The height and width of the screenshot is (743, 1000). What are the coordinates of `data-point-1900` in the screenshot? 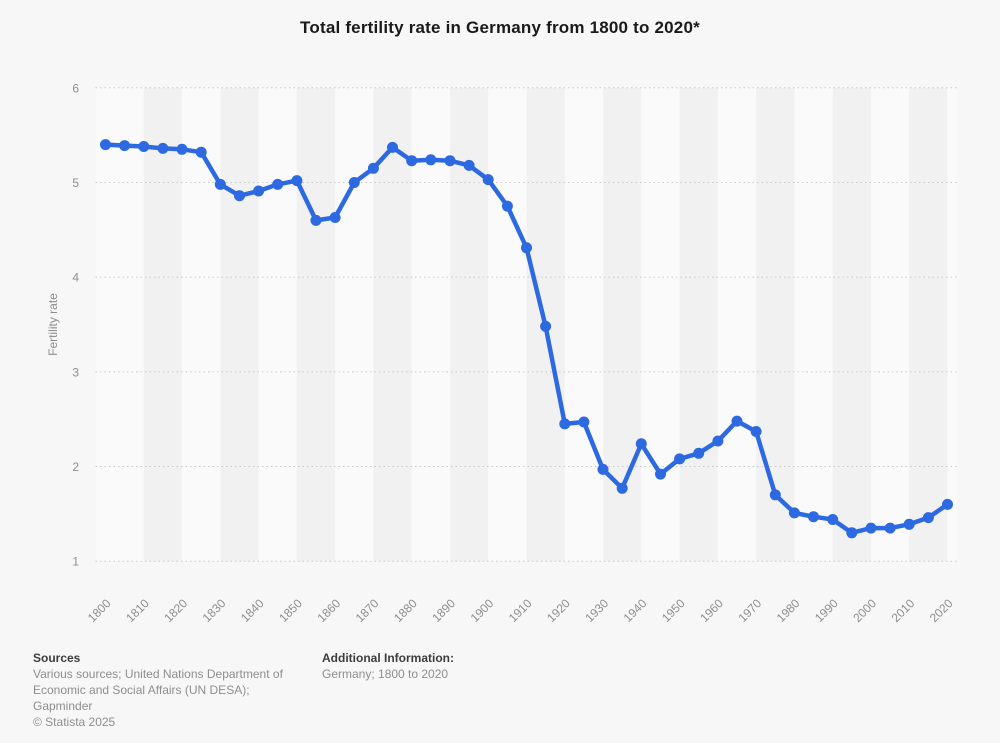 It's located at (488, 180).